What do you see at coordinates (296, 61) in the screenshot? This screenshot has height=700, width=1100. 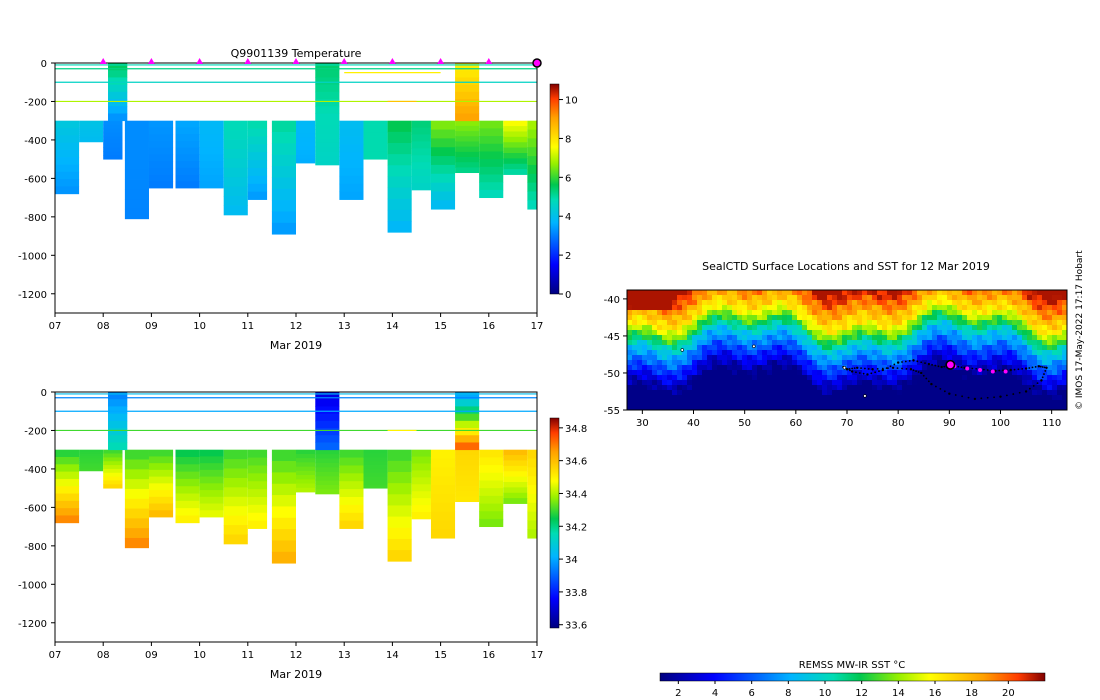 I see `surface-marker` at bounding box center [296, 61].